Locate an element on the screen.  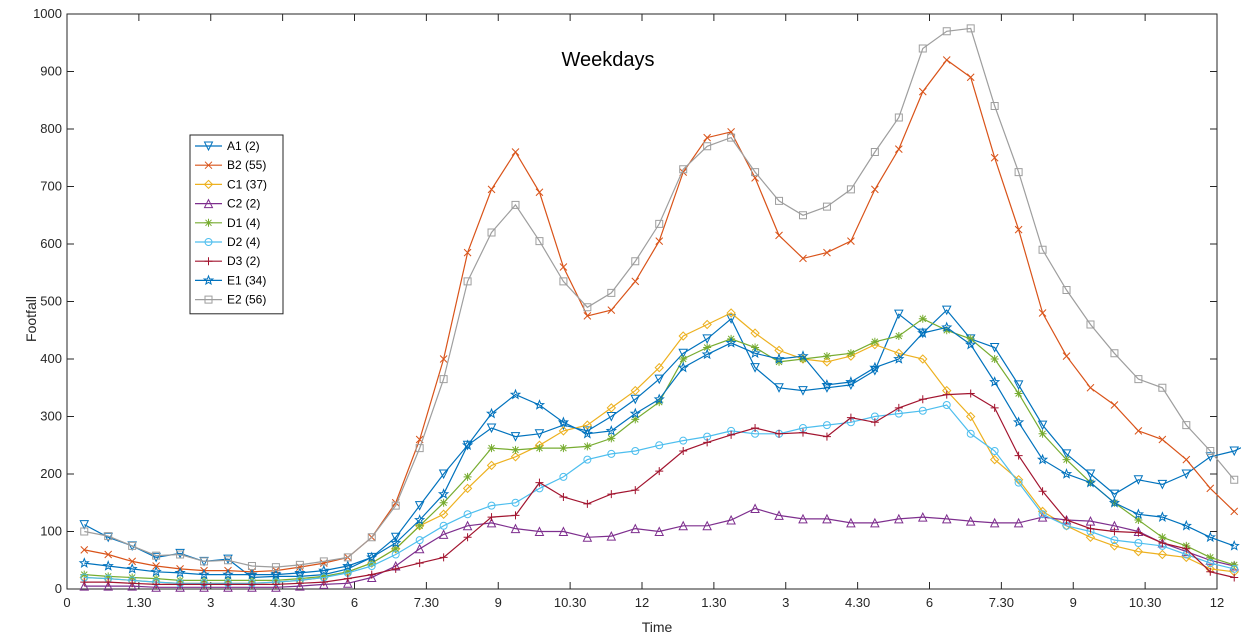
legend-entry: C2 (2) is located at coordinates (243, 204).